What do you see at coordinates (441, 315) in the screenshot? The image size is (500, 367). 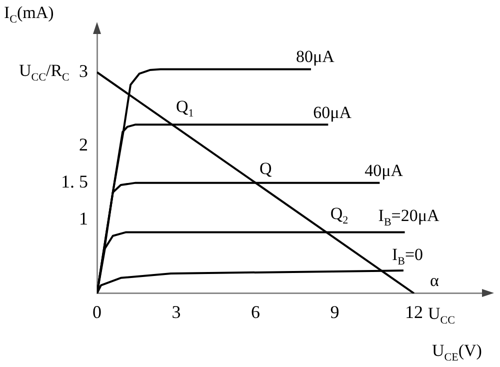 I see `annotation: U$_{CC}$` at bounding box center [441, 315].